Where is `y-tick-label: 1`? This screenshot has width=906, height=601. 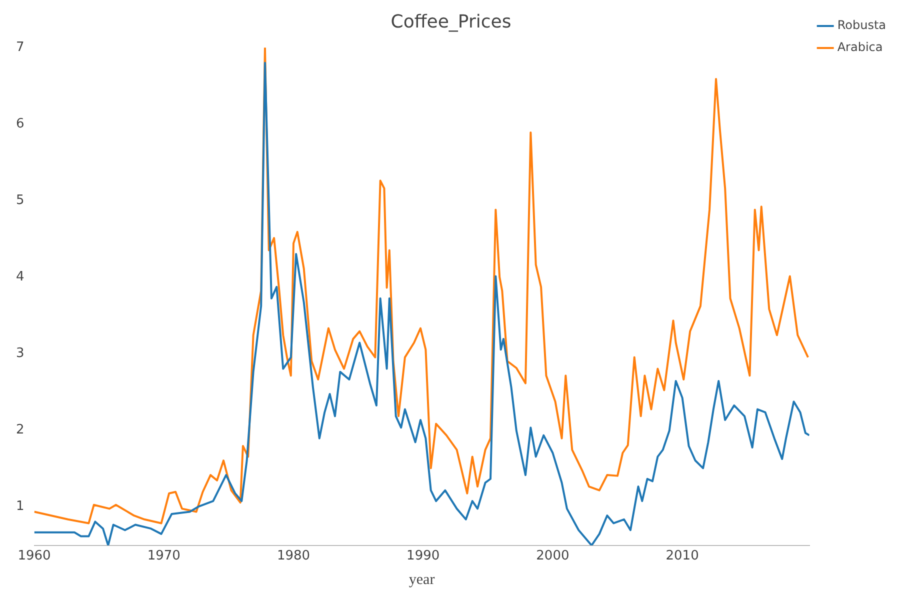
y-tick-label: 1 is located at coordinates (20, 506).